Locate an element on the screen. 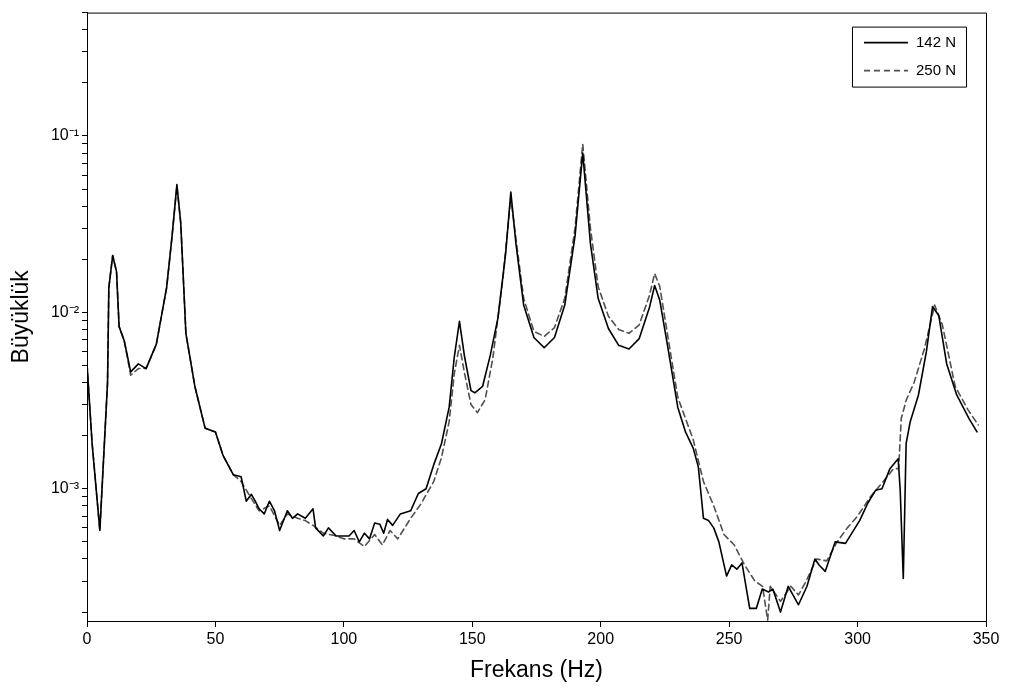  y-tick-label: 10⁻¹ is located at coordinates (64, 135).